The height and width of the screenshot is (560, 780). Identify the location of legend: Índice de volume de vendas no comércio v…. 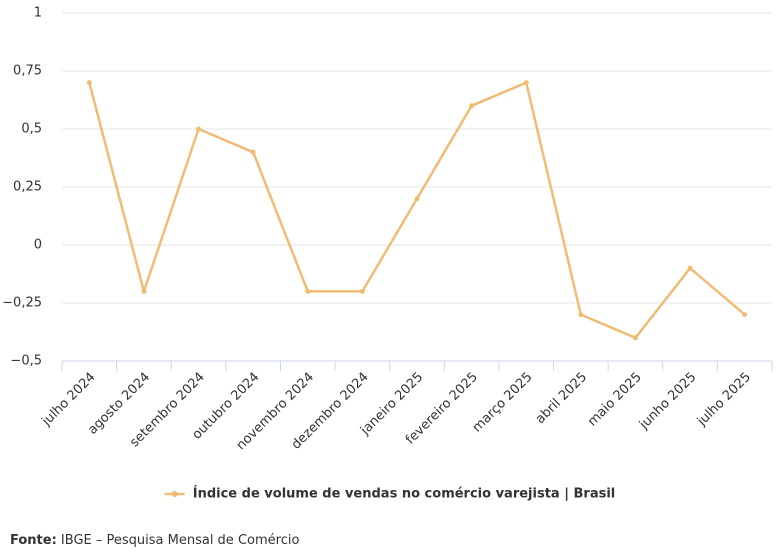
(390, 494).